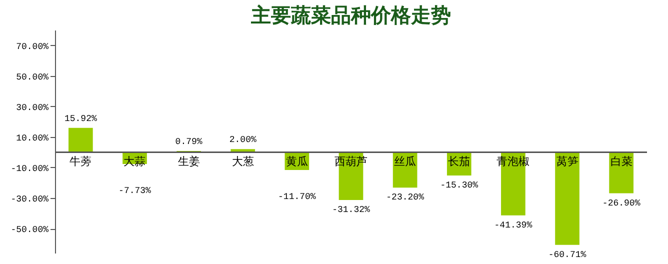 Image resolution: width=668 pixels, height=264 pixels. What do you see at coordinates (189, 141) in the screenshot?
I see `data-label: 0.79%` at bounding box center [189, 141].